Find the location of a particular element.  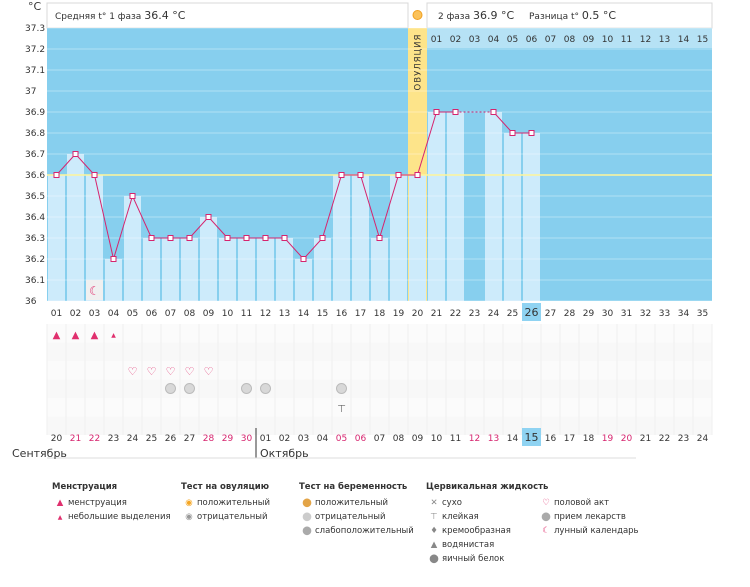

date-label: 03 is located at coordinates (303, 439).